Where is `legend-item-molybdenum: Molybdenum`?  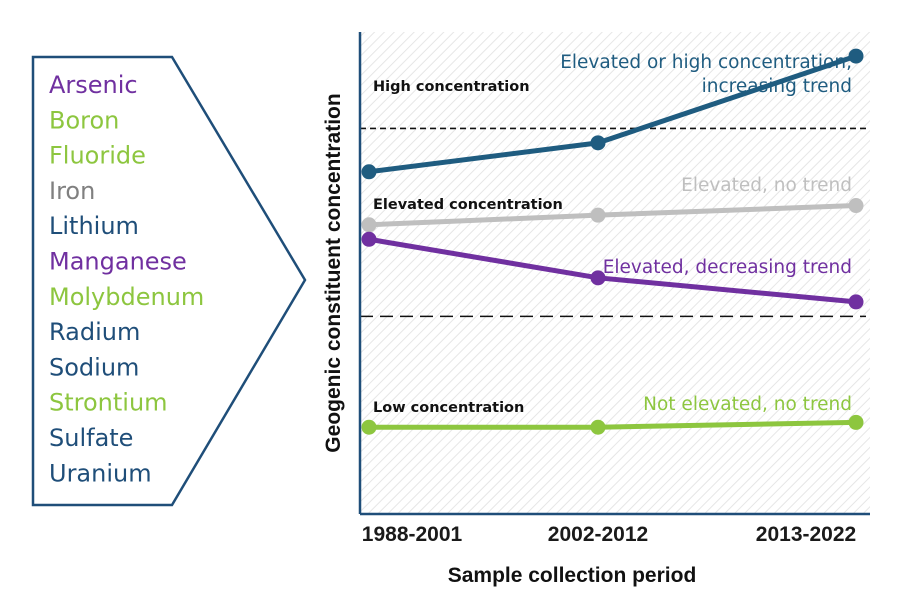 legend-item-molybdenum: Molybdenum is located at coordinates (126, 297).